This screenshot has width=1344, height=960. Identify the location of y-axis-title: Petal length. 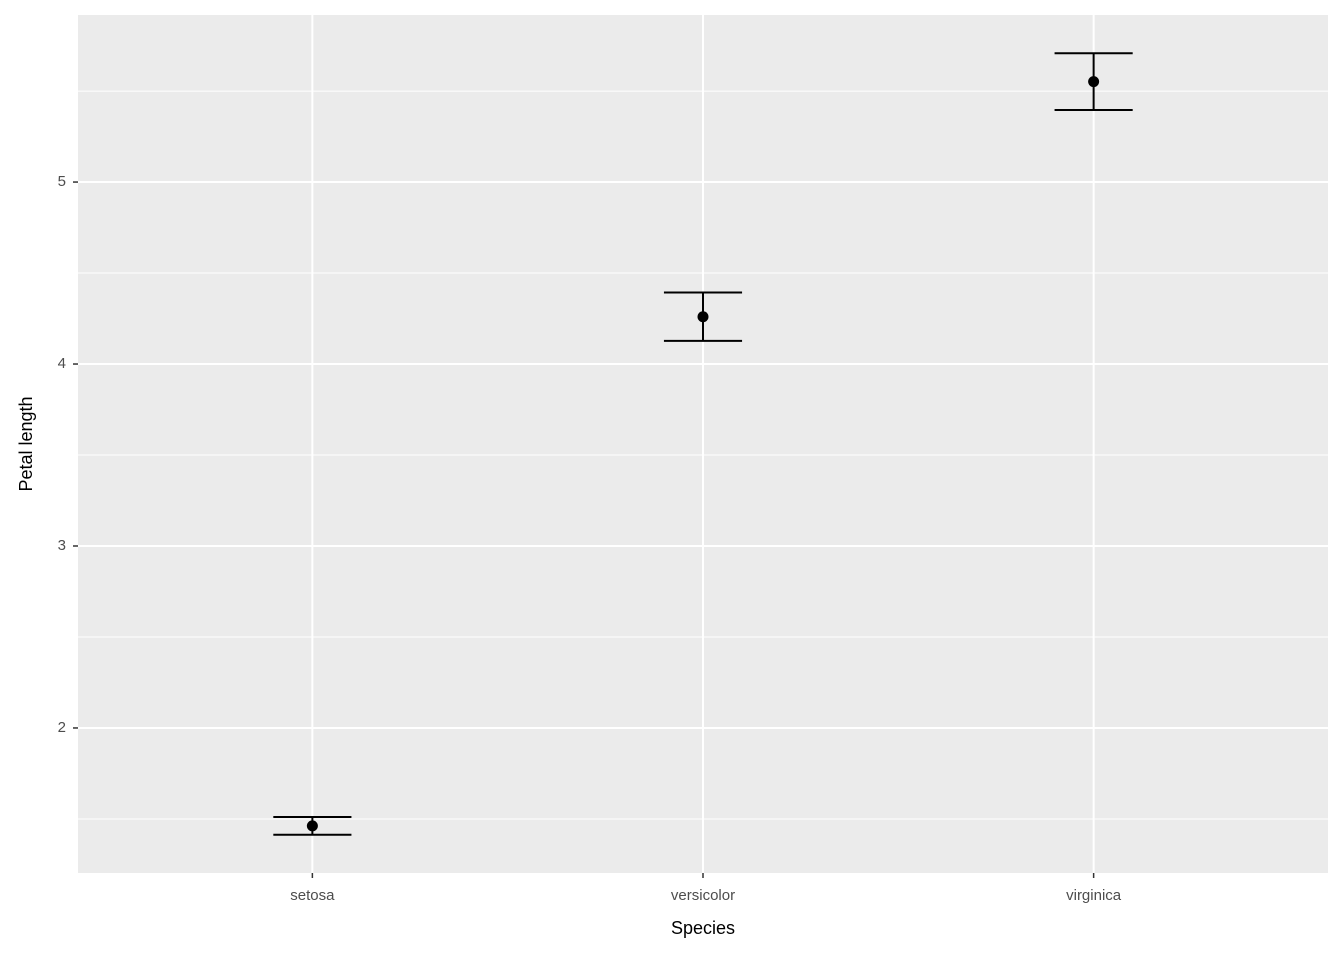
(26, 443).